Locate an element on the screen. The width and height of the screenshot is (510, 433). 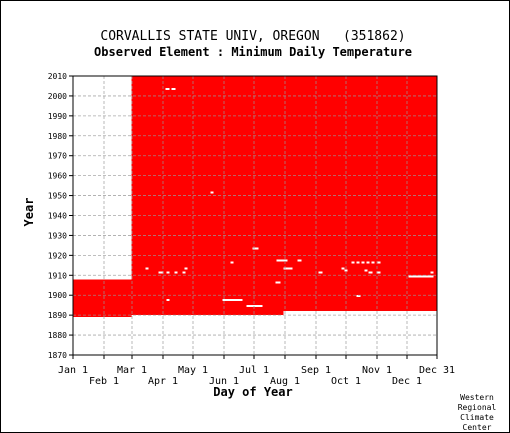
y-tick-label: 1900 is located at coordinates (57, 295).